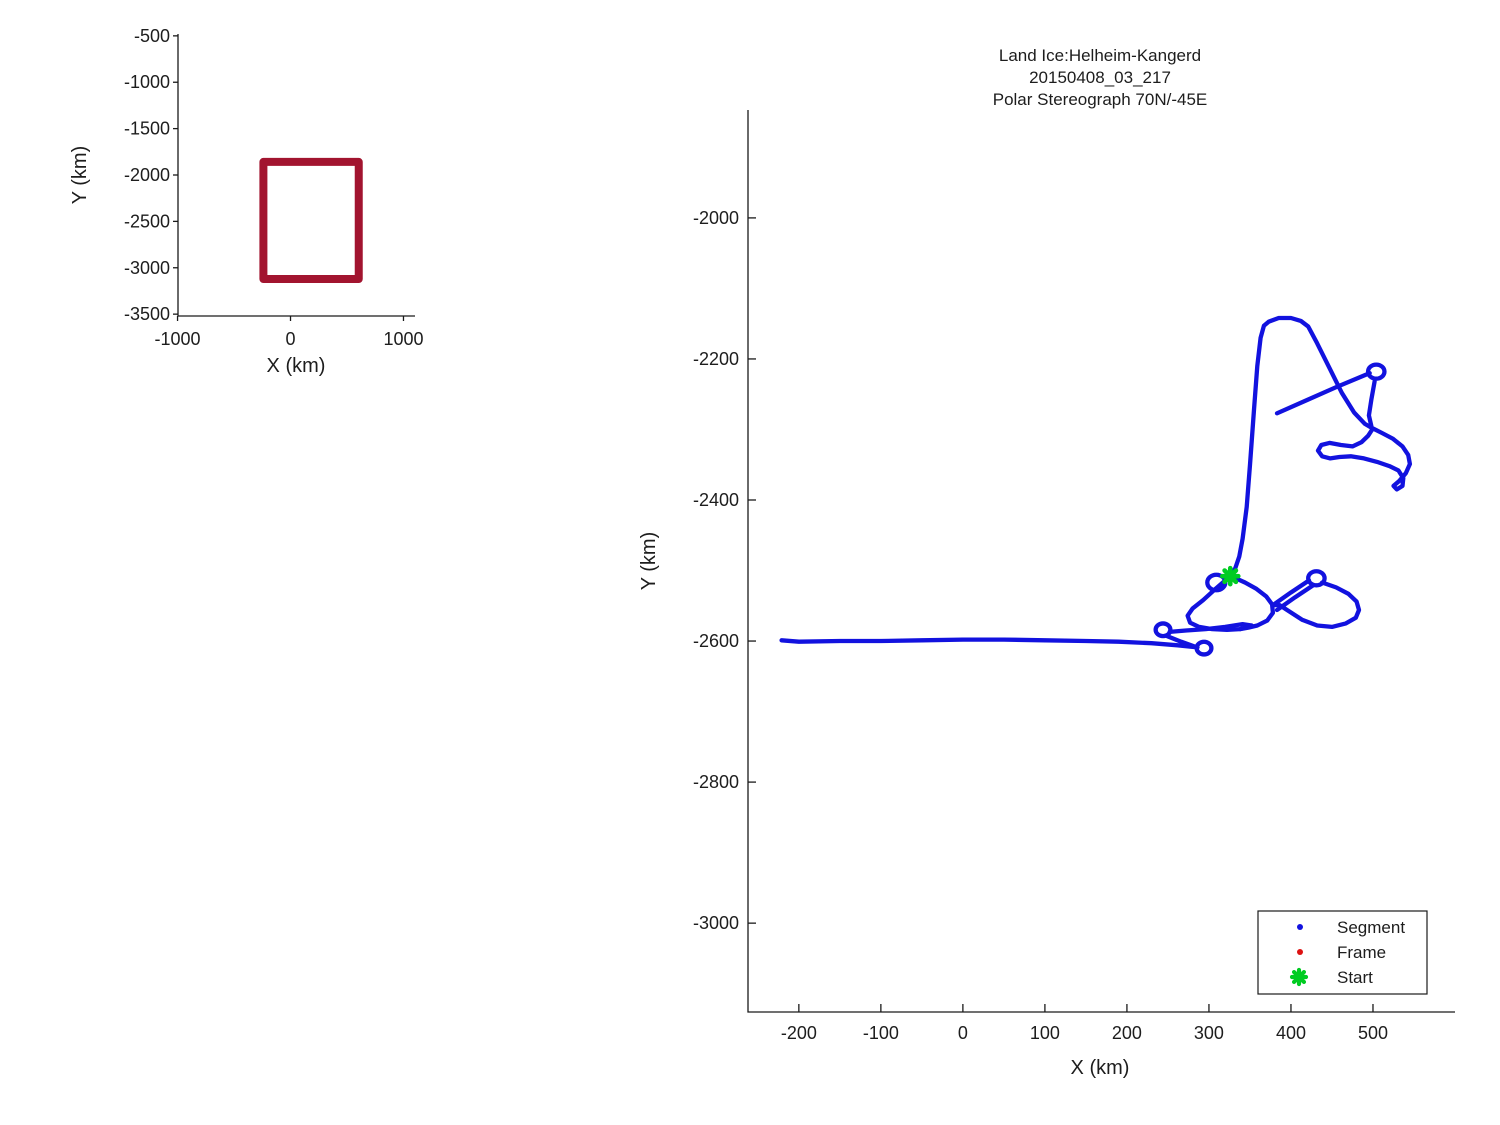  Describe the element at coordinates (799, 1033) in the screenshot. I see `x-tick-label: -200` at that location.